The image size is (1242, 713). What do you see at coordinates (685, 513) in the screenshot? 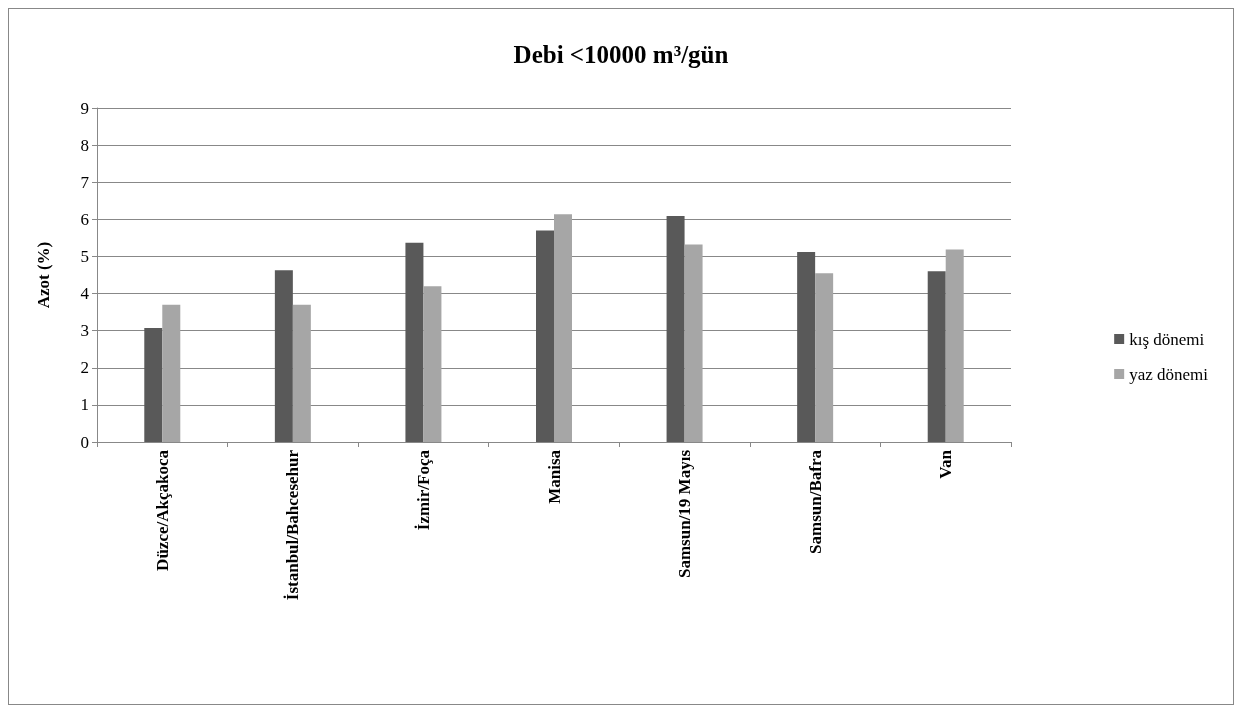
I see `x-tick-label: Samsun/19 Mayıs` at bounding box center [685, 513].